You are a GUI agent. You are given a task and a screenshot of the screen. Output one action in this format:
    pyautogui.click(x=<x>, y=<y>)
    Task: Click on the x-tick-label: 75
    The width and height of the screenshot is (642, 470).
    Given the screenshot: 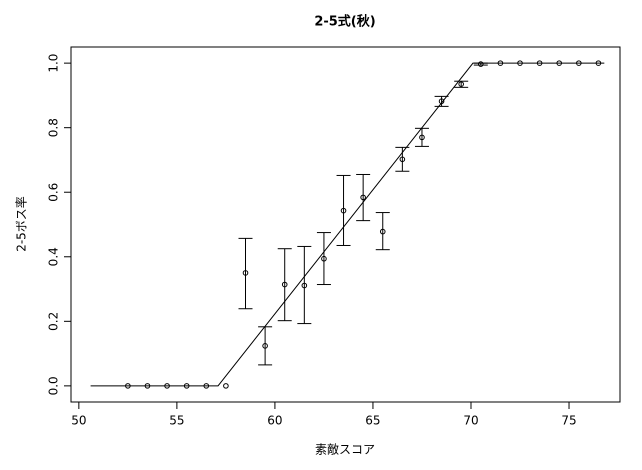 What is the action you would take?
    pyautogui.click(x=568, y=421)
    